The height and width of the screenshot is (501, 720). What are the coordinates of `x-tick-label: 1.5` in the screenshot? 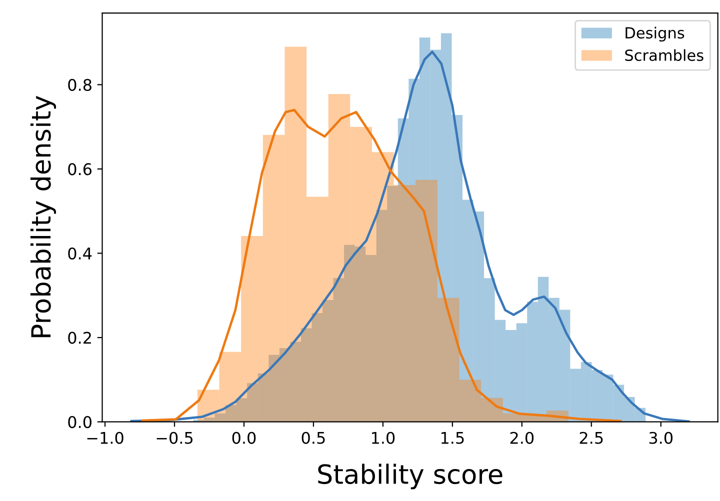 It's located at (452, 438).